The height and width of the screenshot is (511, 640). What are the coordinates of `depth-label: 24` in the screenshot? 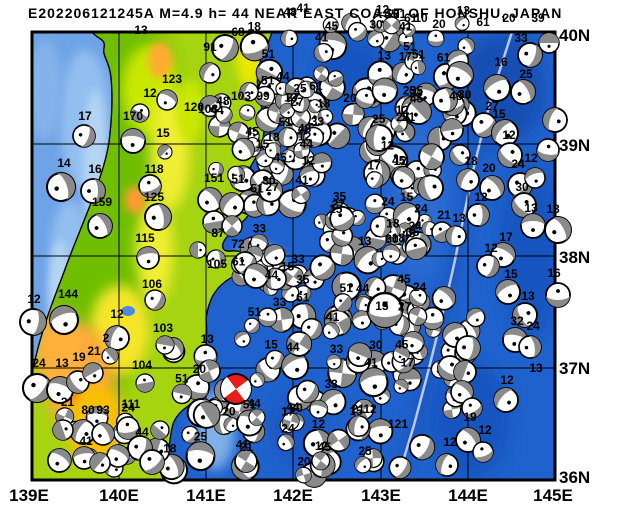 It's located at (518, 164).